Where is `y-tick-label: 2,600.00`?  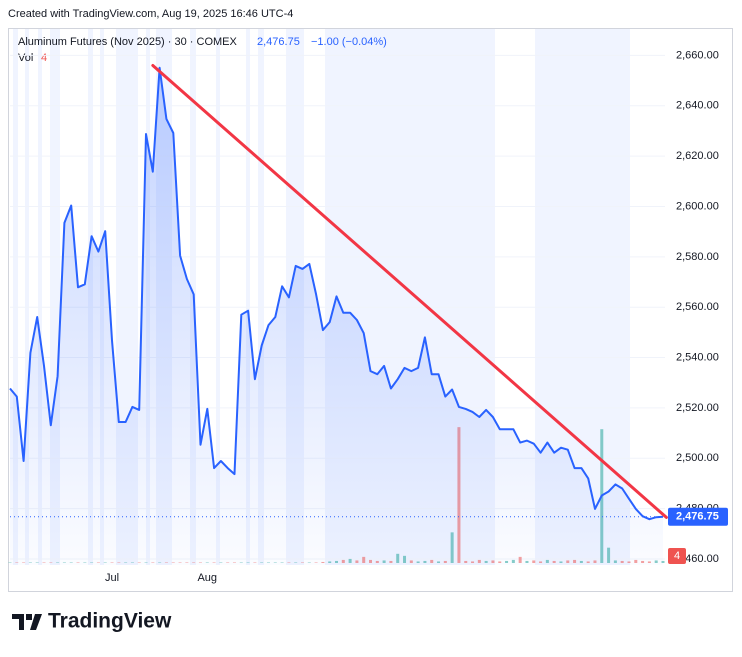
y-tick-label: 2,600.00 is located at coordinates (697, 206).